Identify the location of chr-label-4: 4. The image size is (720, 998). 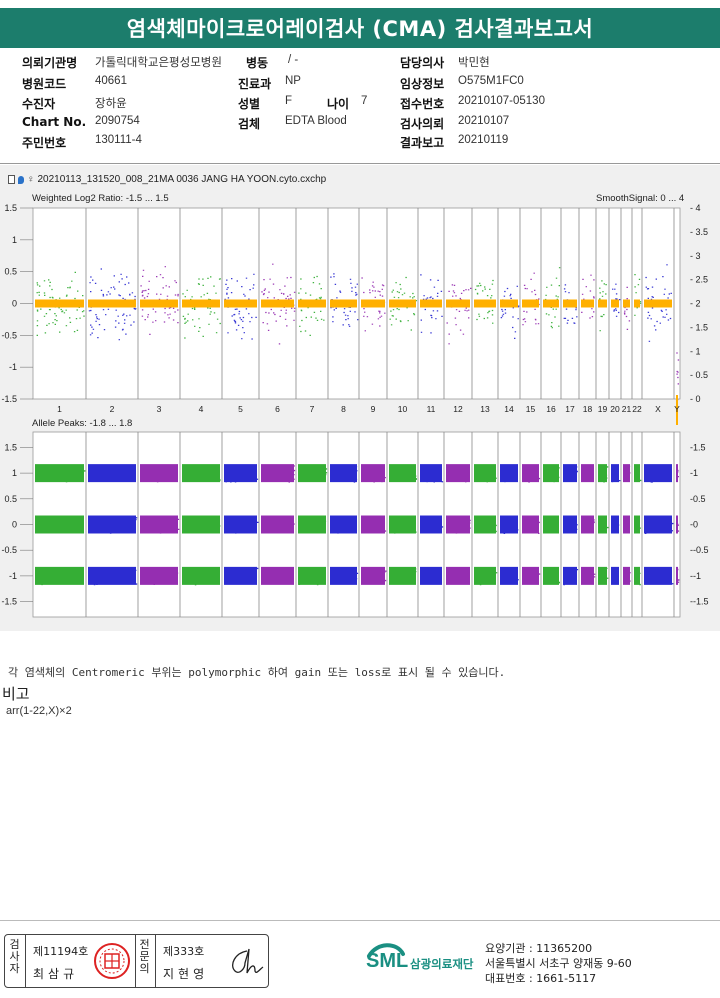
(201, 409).